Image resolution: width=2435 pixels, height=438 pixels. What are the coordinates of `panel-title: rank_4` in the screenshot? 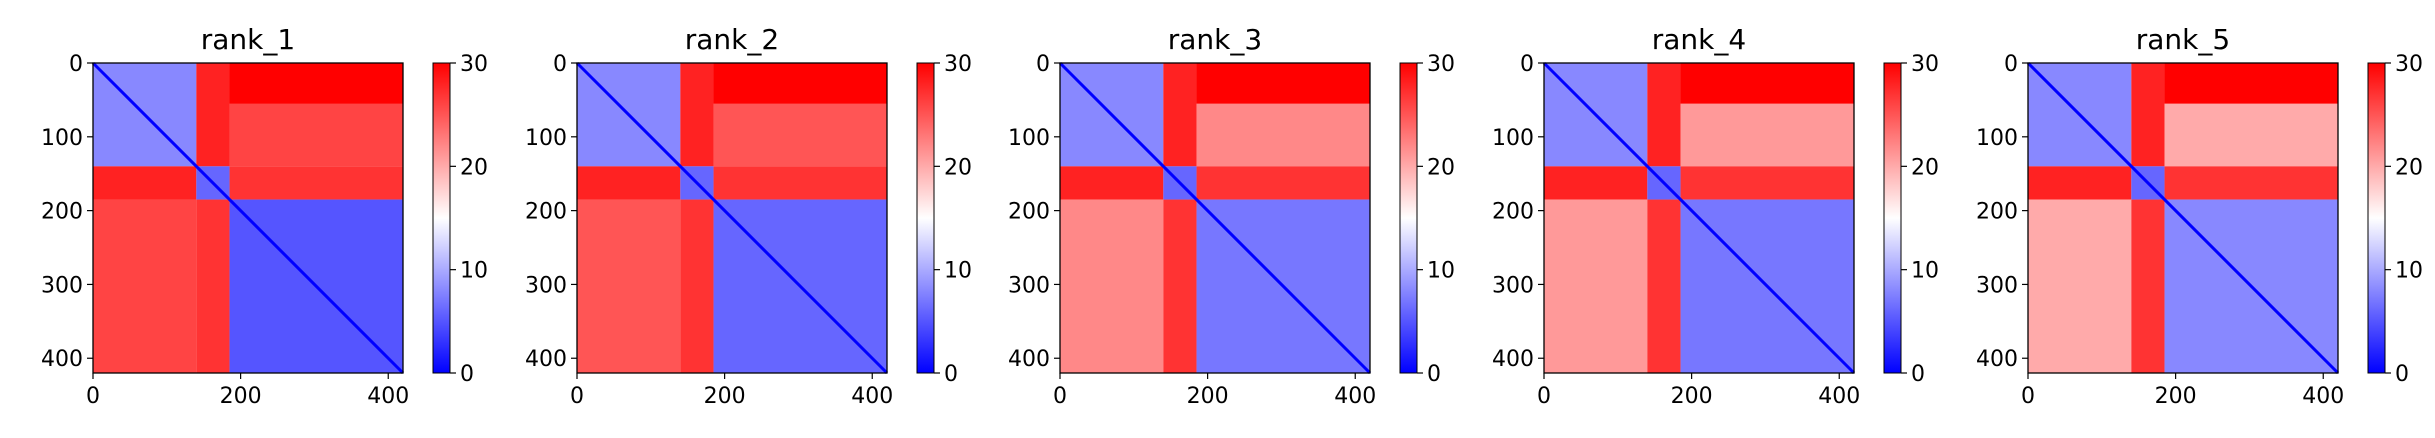 It's located at (1699, 39).